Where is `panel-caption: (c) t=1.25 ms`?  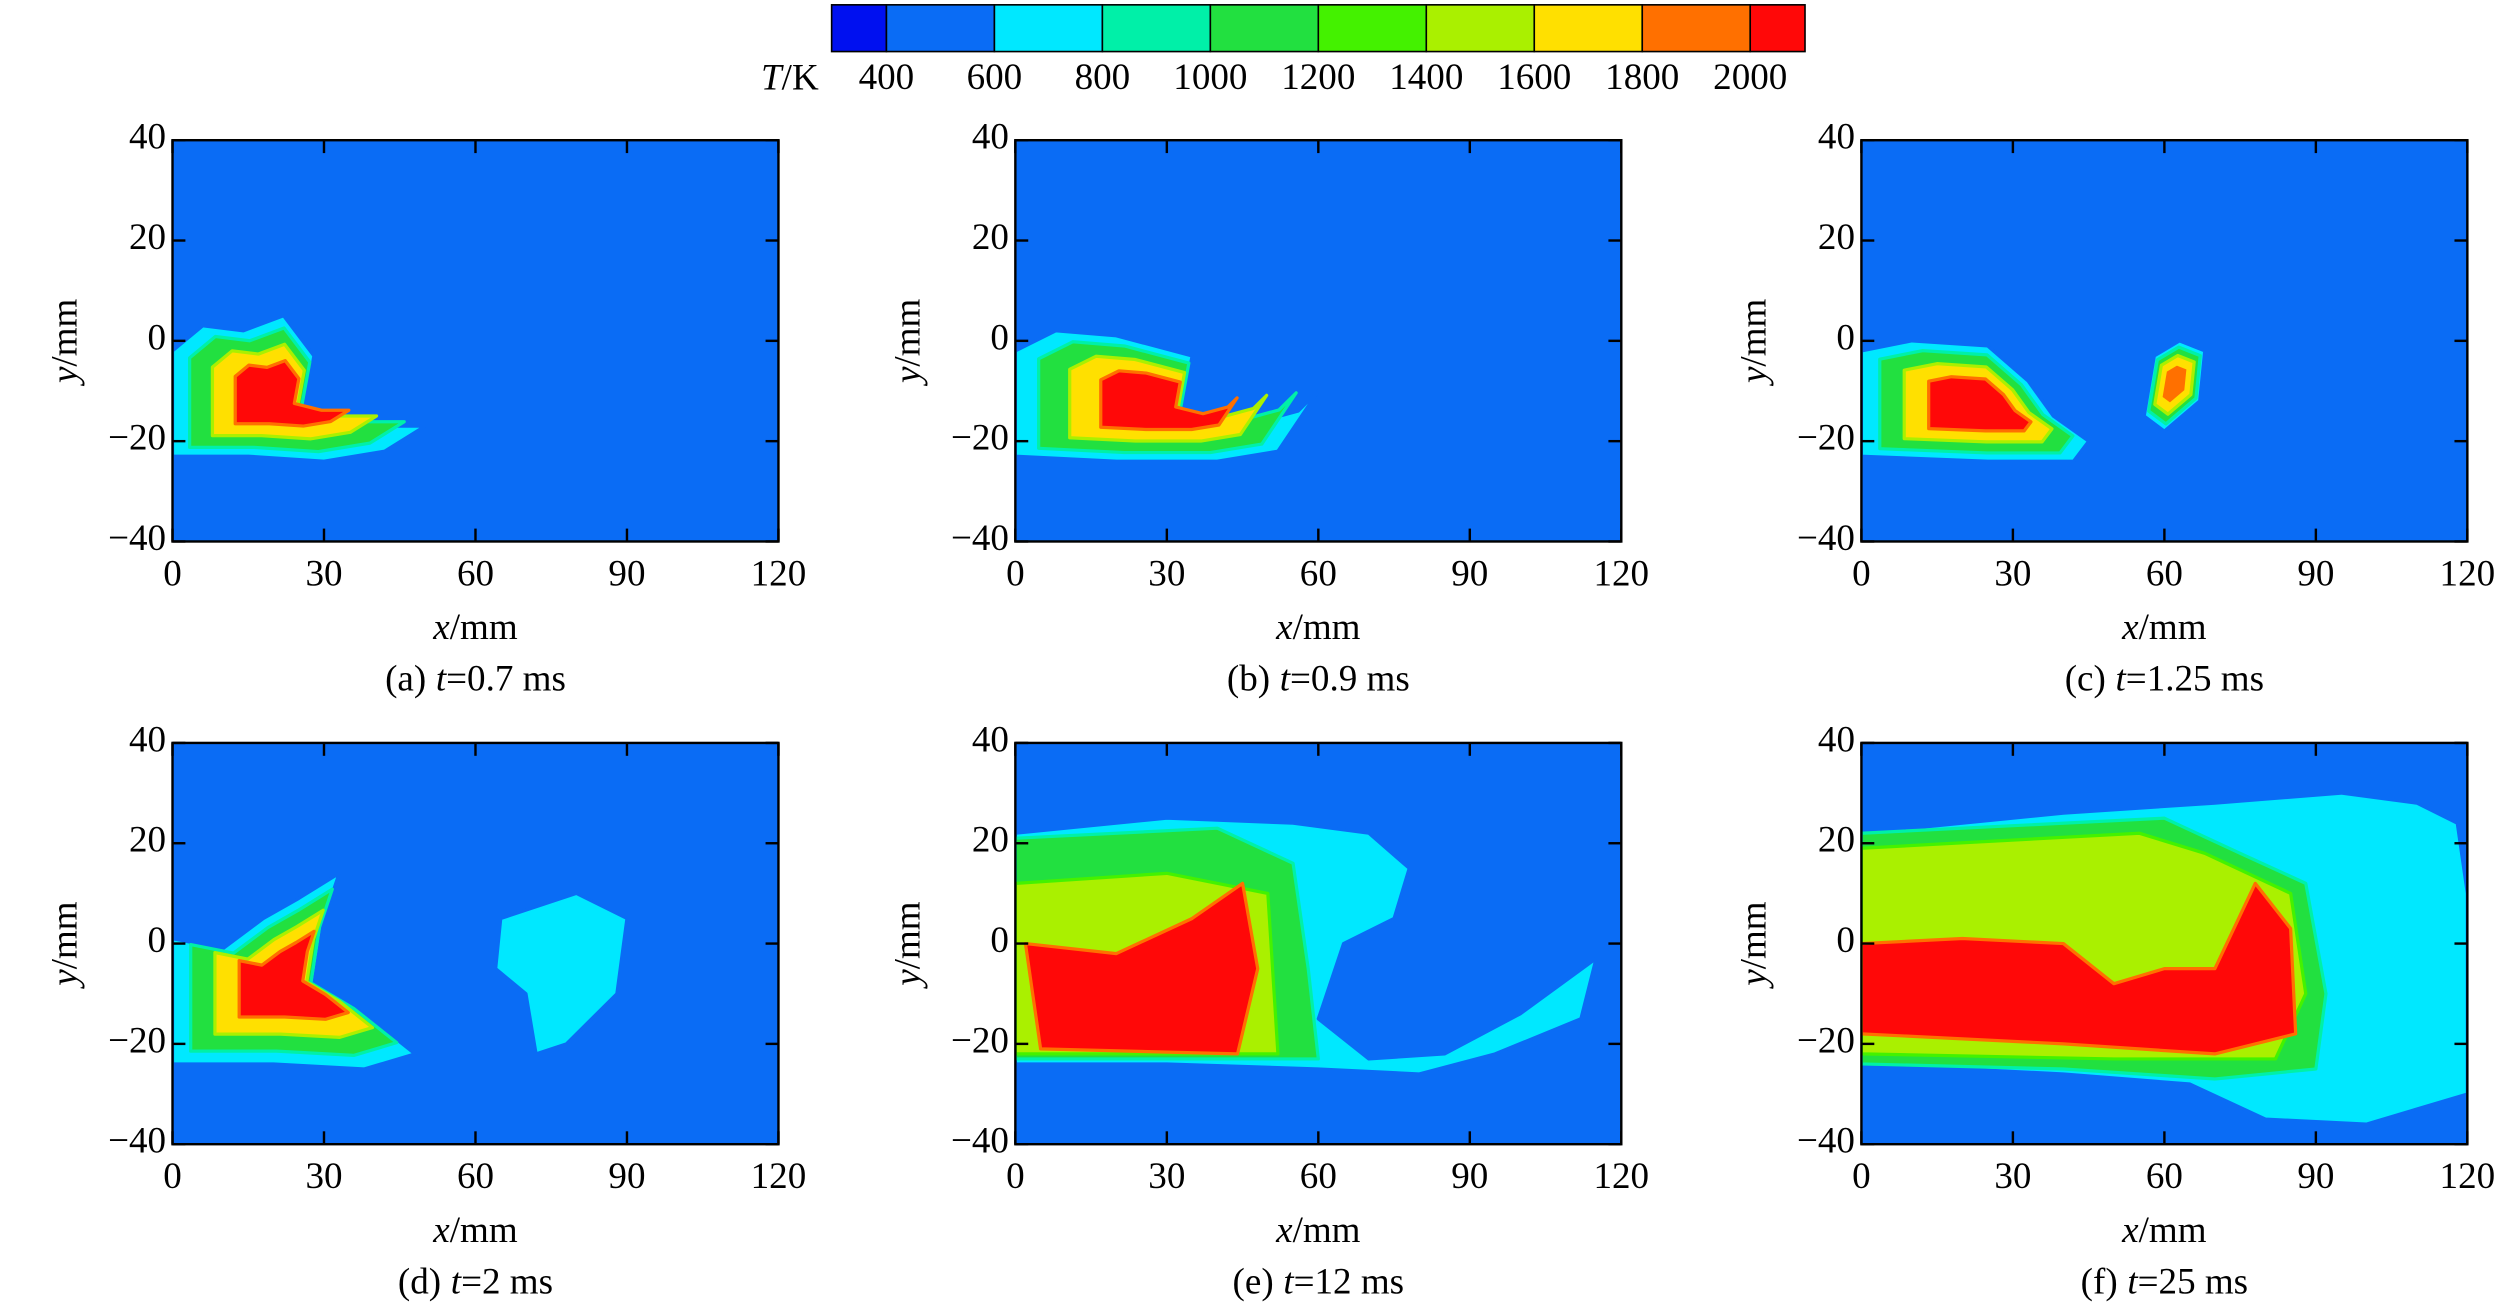 panel-caption: (c) t=1.25 ms is located at coordinates (2164, 678).